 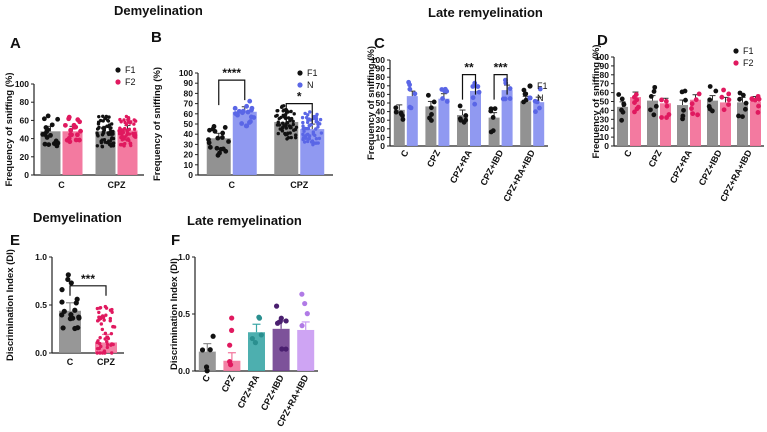 I want to click on y-tick-label: 80, so click(x=381, y=77).